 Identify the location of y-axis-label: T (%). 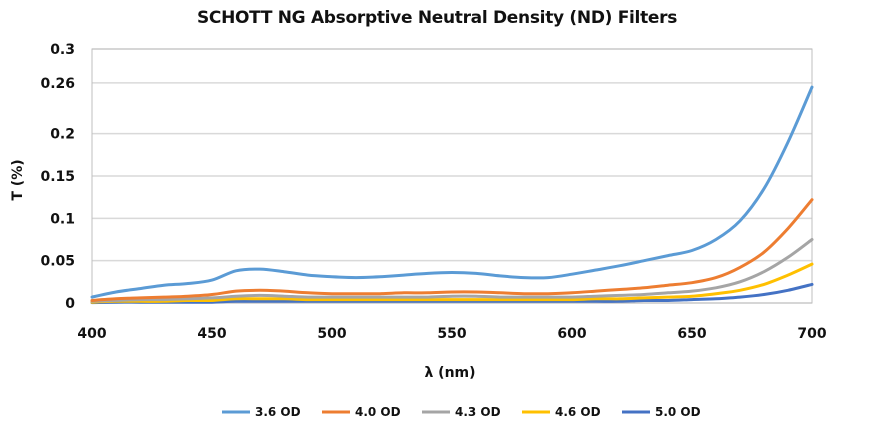
(18, 179).